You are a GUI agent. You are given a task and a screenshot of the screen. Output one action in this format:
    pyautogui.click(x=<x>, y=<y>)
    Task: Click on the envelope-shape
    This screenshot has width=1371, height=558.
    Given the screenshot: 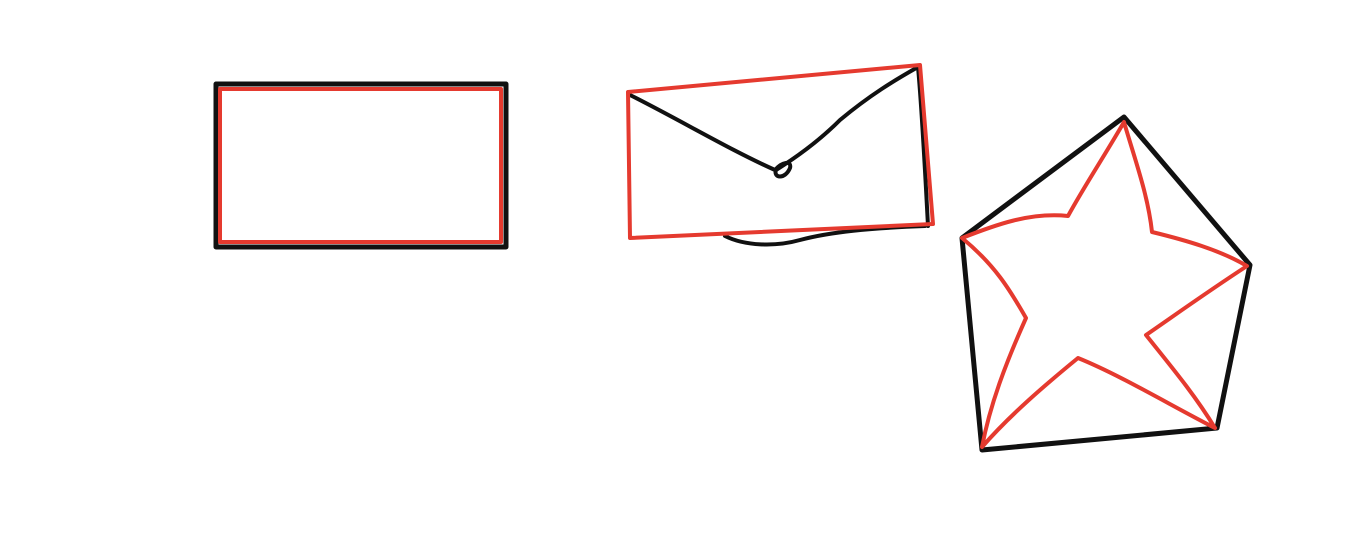 What is the action you would take?
    pyautogui.click(x=780, y=155)
    